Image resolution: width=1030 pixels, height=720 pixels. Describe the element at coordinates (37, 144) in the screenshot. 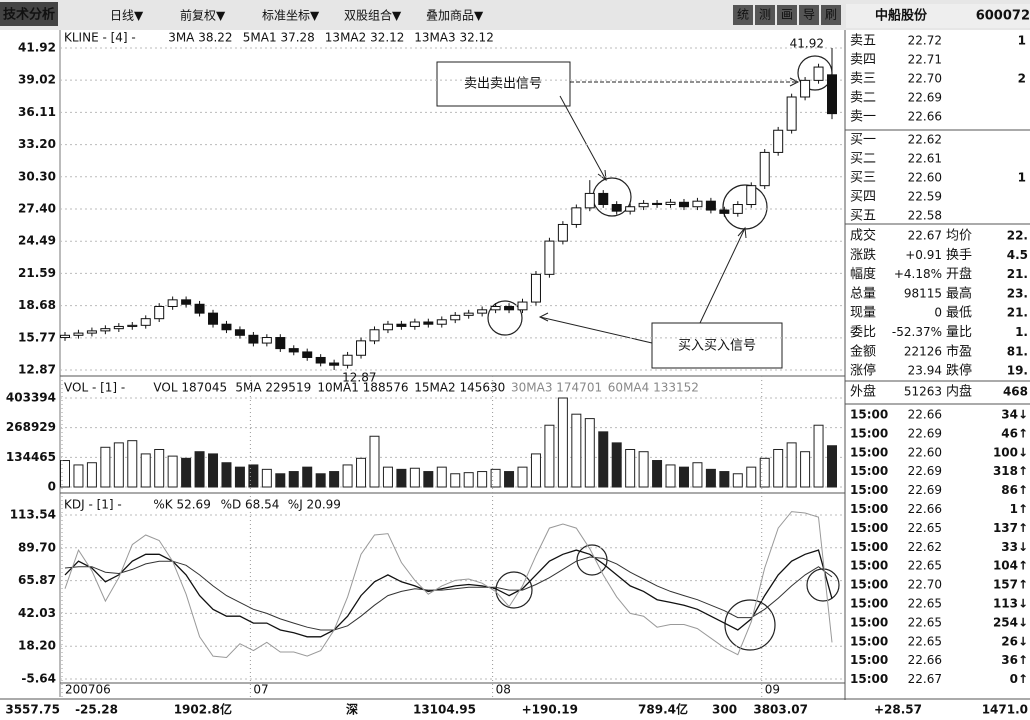

I see `y-tick-label: 33.20` at that location.